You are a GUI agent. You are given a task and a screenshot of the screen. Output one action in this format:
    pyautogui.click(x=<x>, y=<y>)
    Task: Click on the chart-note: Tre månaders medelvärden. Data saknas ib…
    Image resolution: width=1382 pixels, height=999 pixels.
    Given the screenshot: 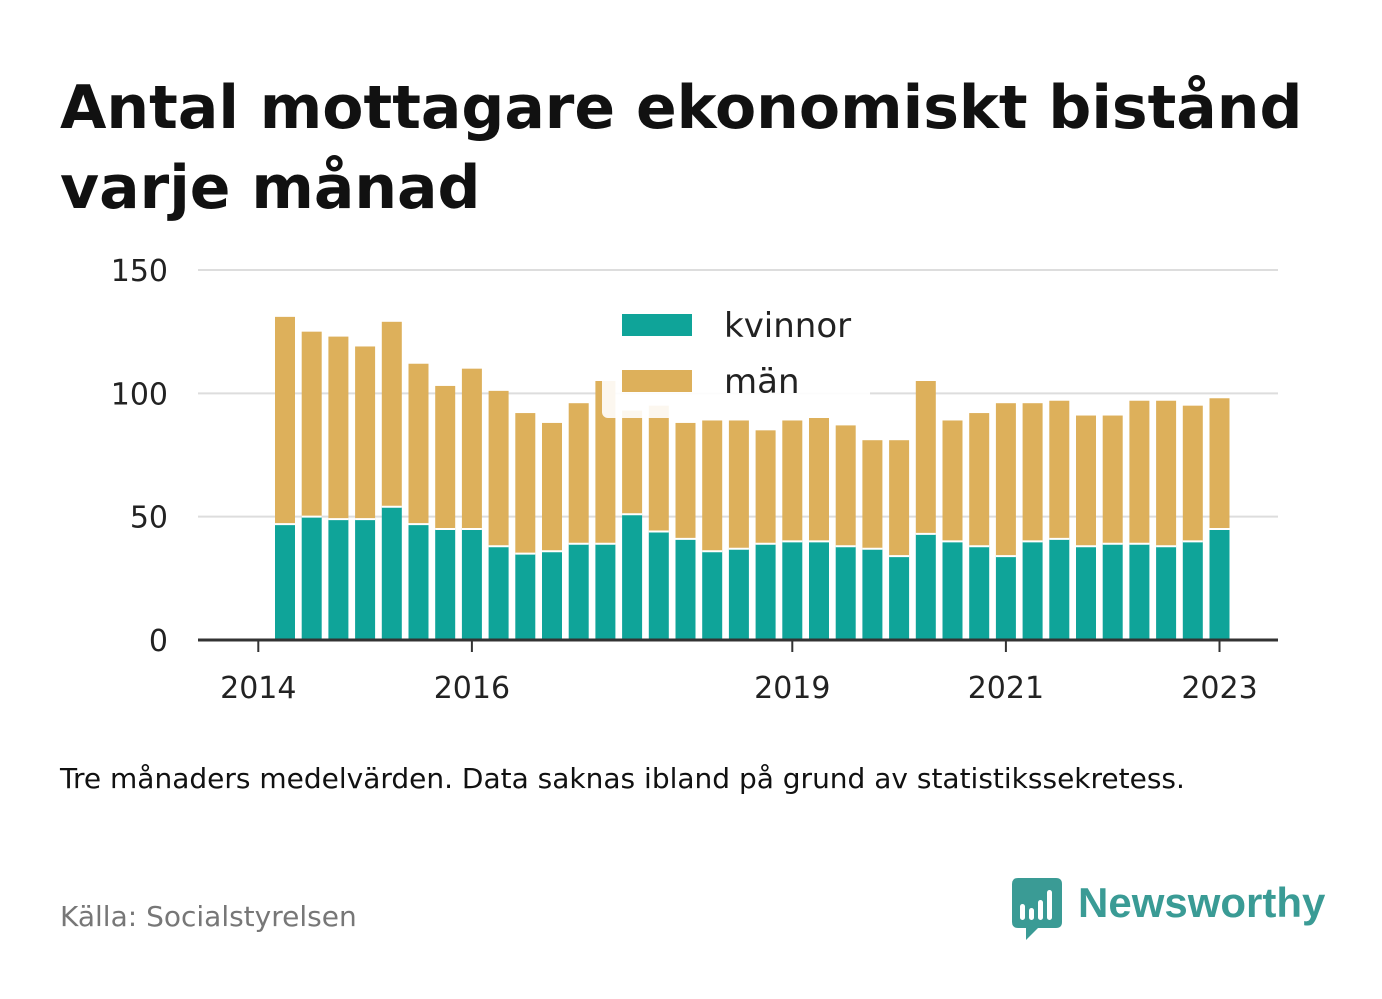 What is the action you would take?
    pyautogui.click(x=622, y=778)
    